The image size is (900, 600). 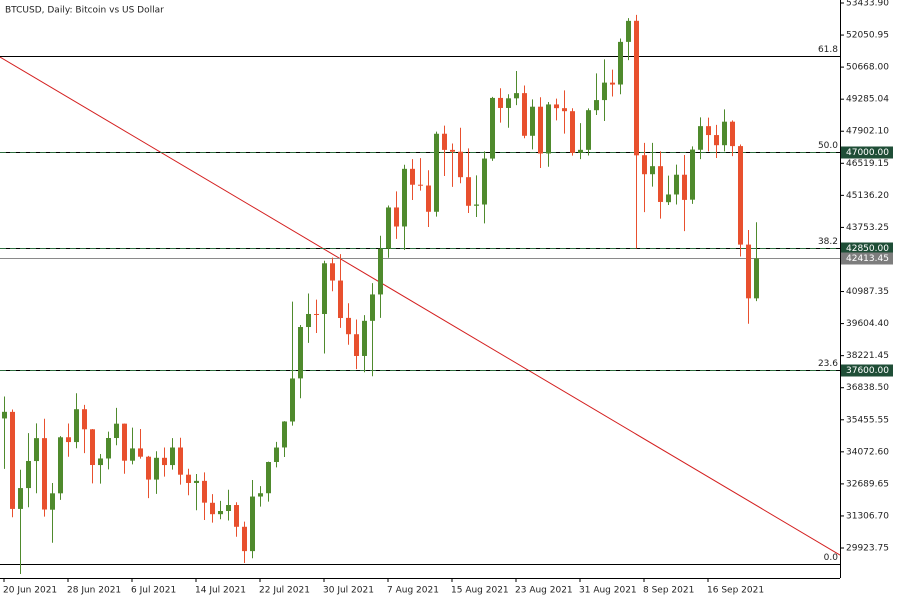 I want to click on y-tick-label: 35455.55, so click(x=867, y=420).